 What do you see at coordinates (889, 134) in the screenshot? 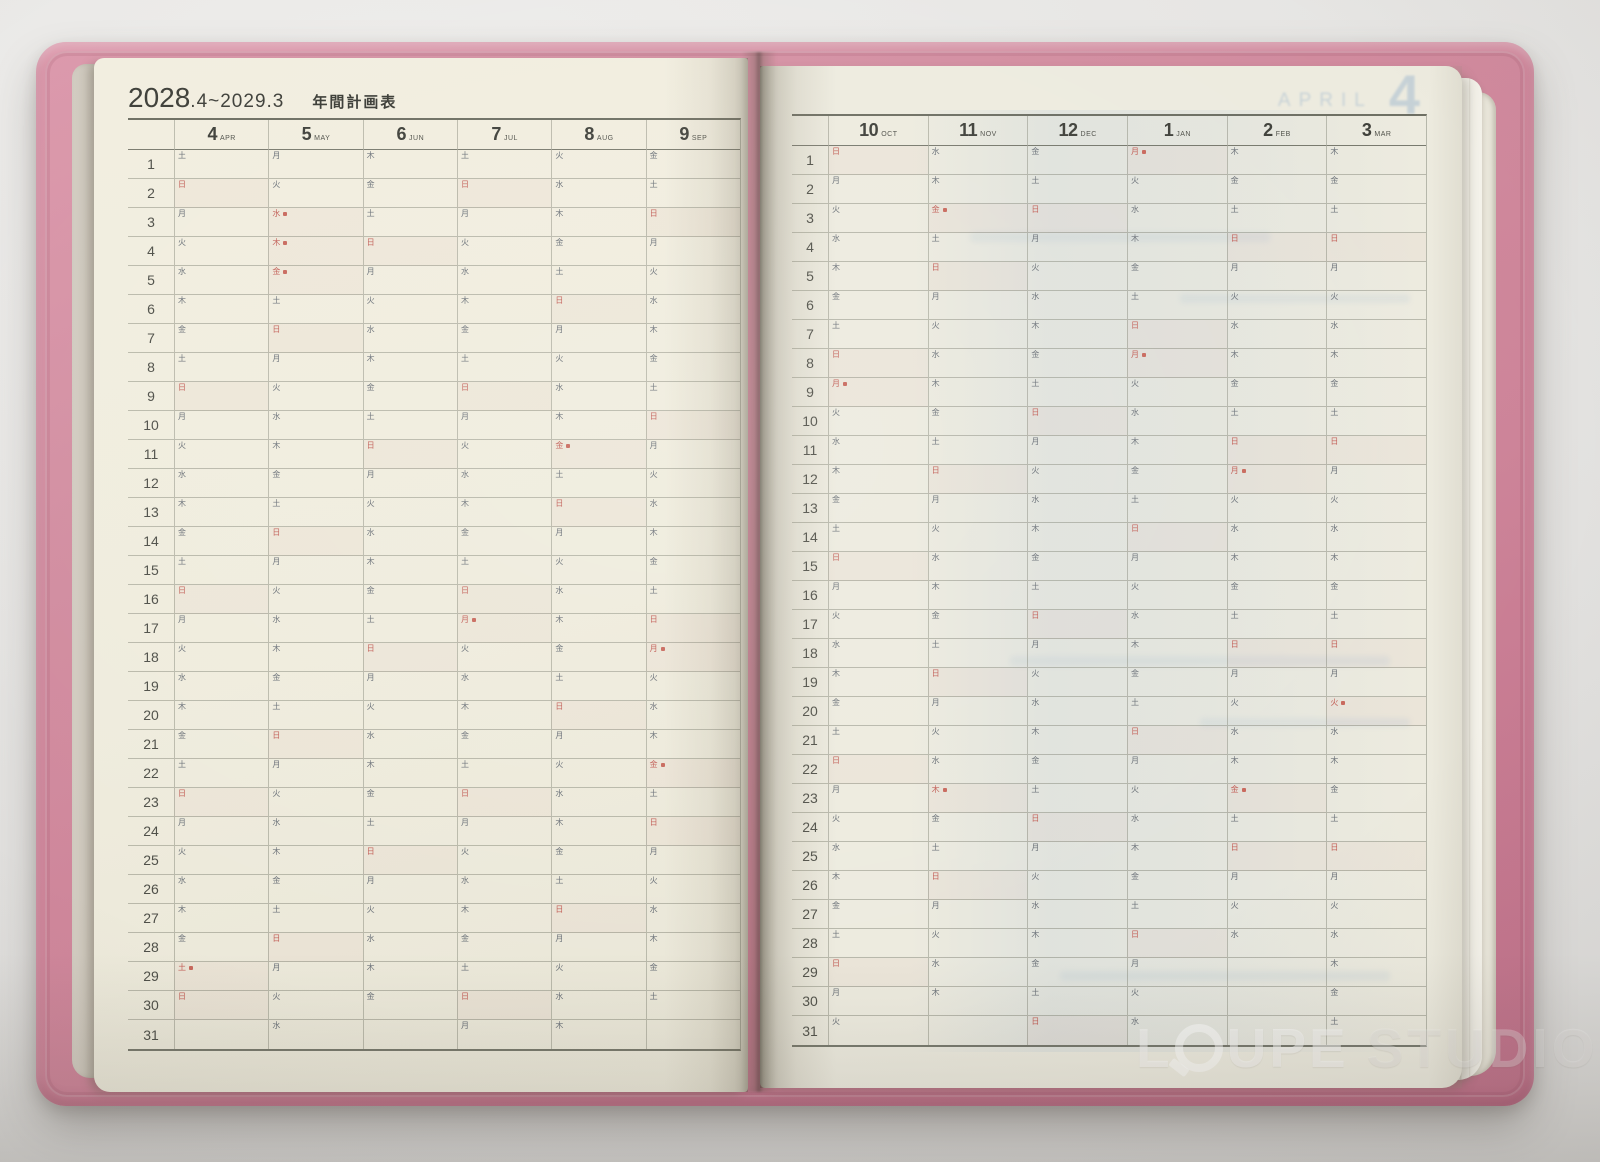
I see `month-abbr: OCT` at bounding box center [889, 134].